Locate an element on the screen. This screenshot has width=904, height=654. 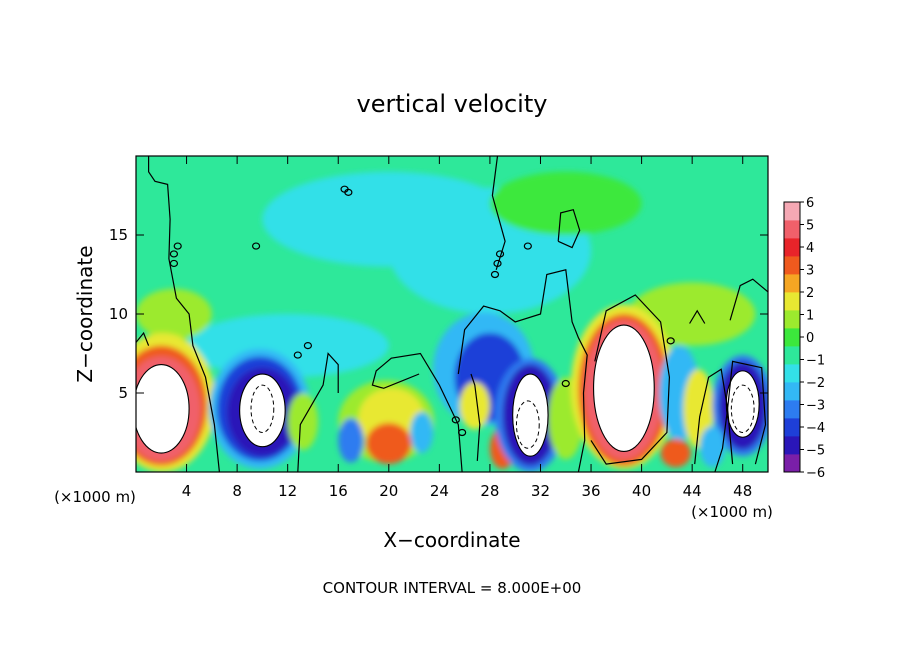
x-tick-label: 48 is located at coordinates (742, 491).